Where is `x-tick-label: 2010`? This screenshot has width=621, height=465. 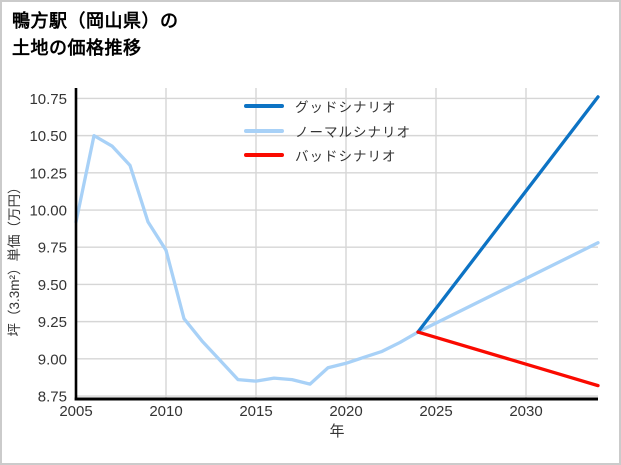
x-tick-label: 2010 is located at coordinates (165, 411).